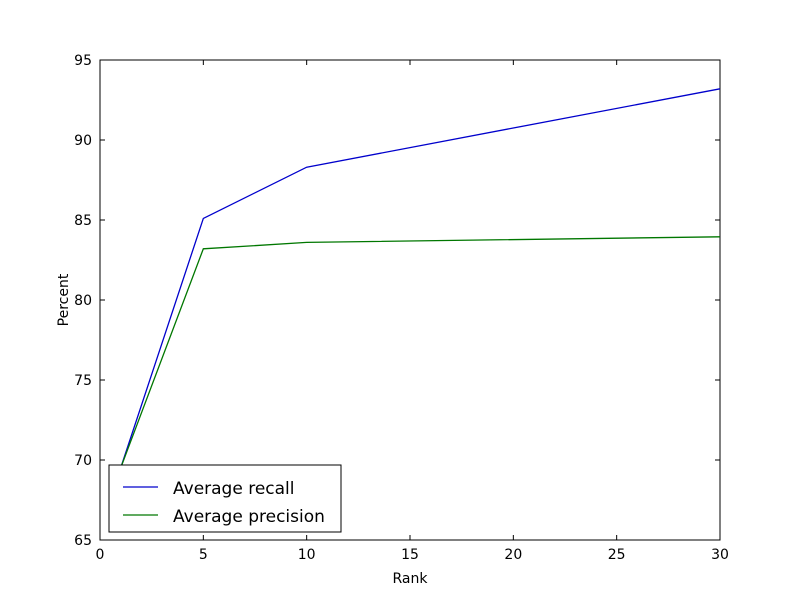 The image size is (800, 600). What do you see at coordinates (410, 555) in the screenshot?
I see `x-tick-label: 15` at bounding box center [410, 555].